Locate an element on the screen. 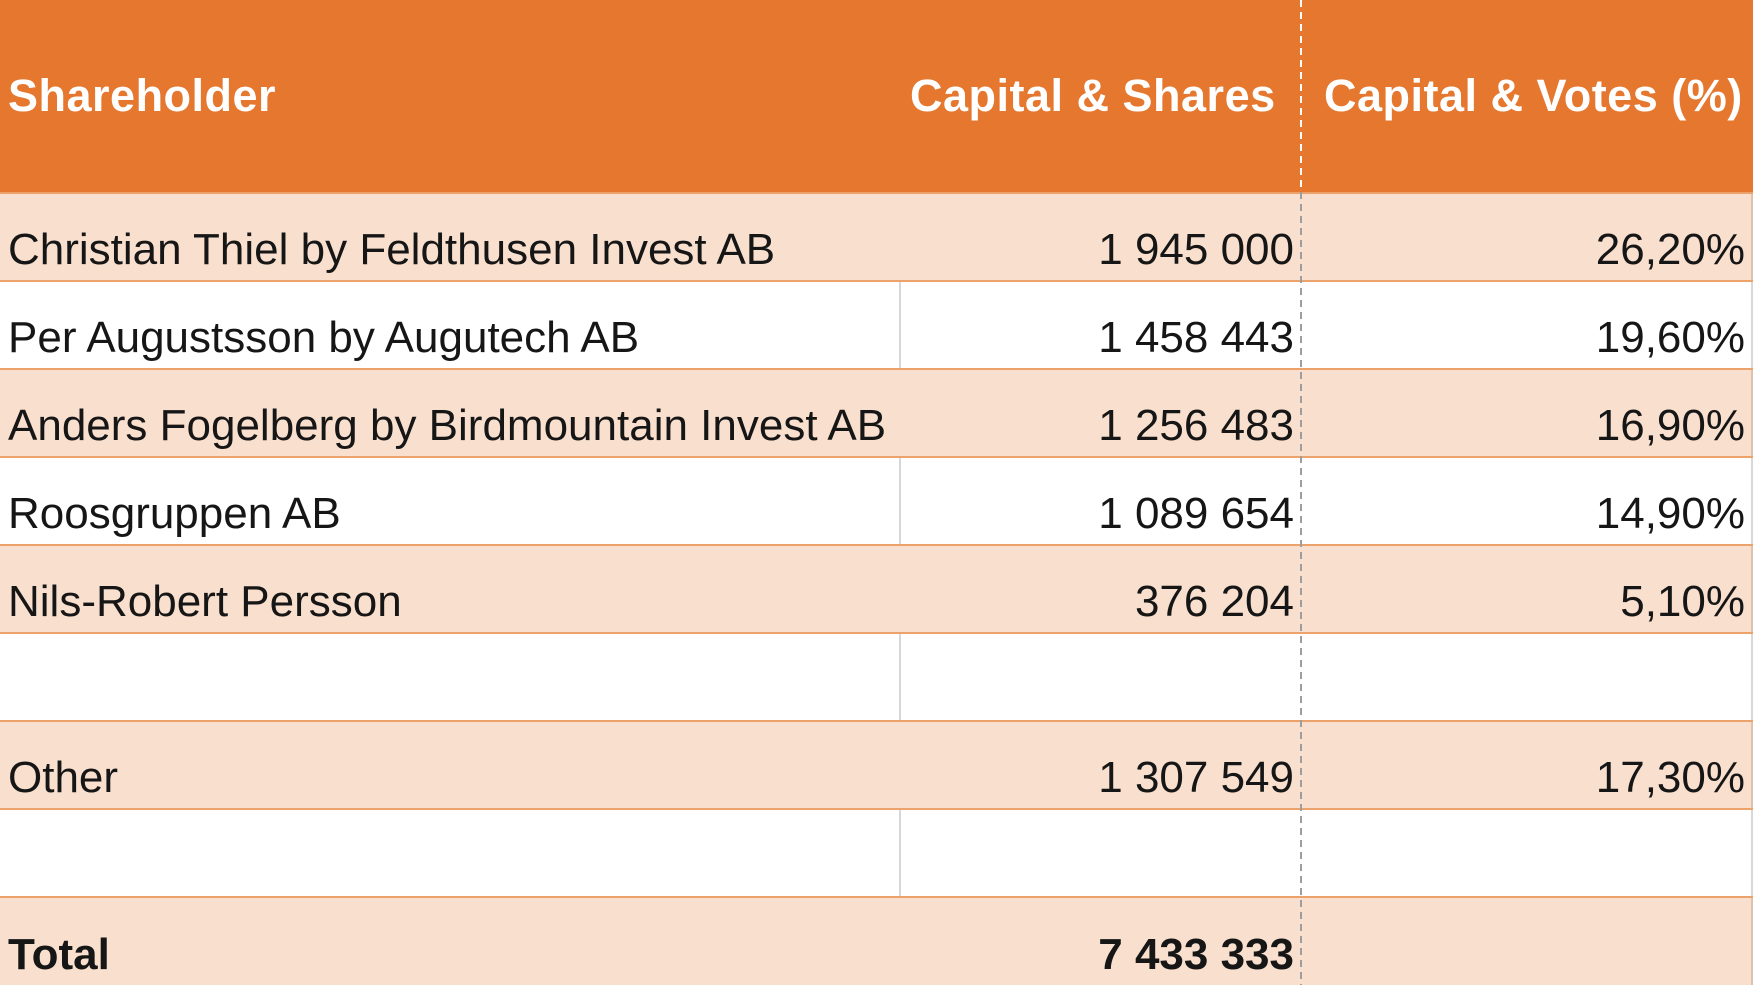 Image resolution: width=1759 pixels, height=985 pixels. cell-shareholder-name: Roosgruppen AB is located at coordinates (450, 501).